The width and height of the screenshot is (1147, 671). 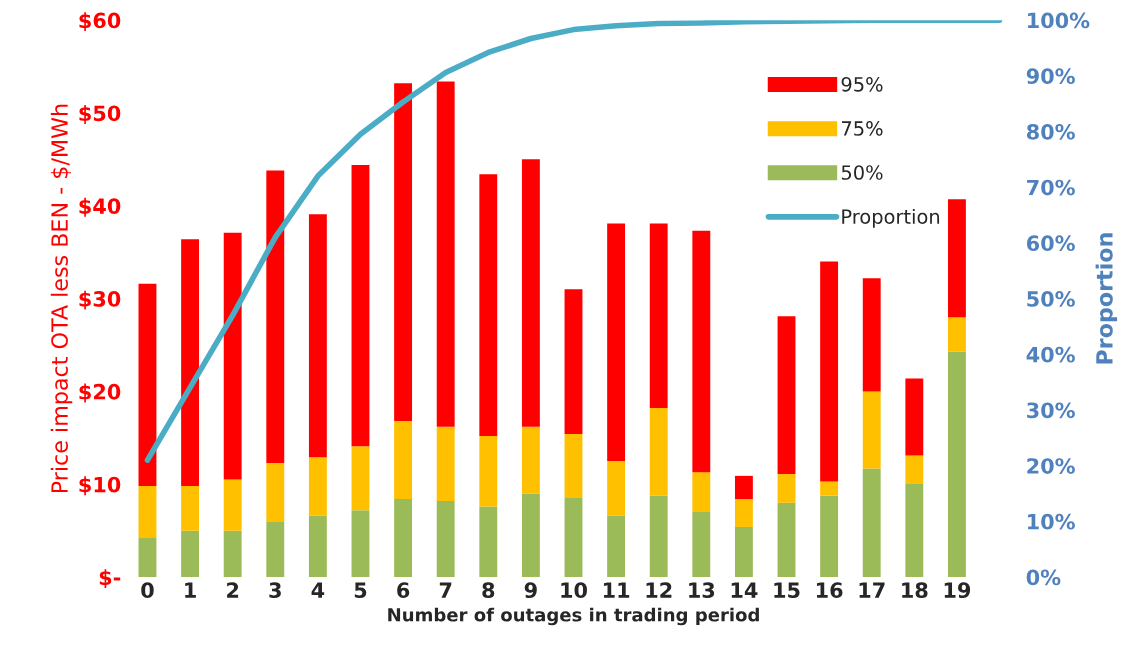 What do you see at coordinates (61, 298) in the screenshot?
I see `y-axis-title: Price impact OTA less BEN - $/MWh` at bounding box center [61, 298].